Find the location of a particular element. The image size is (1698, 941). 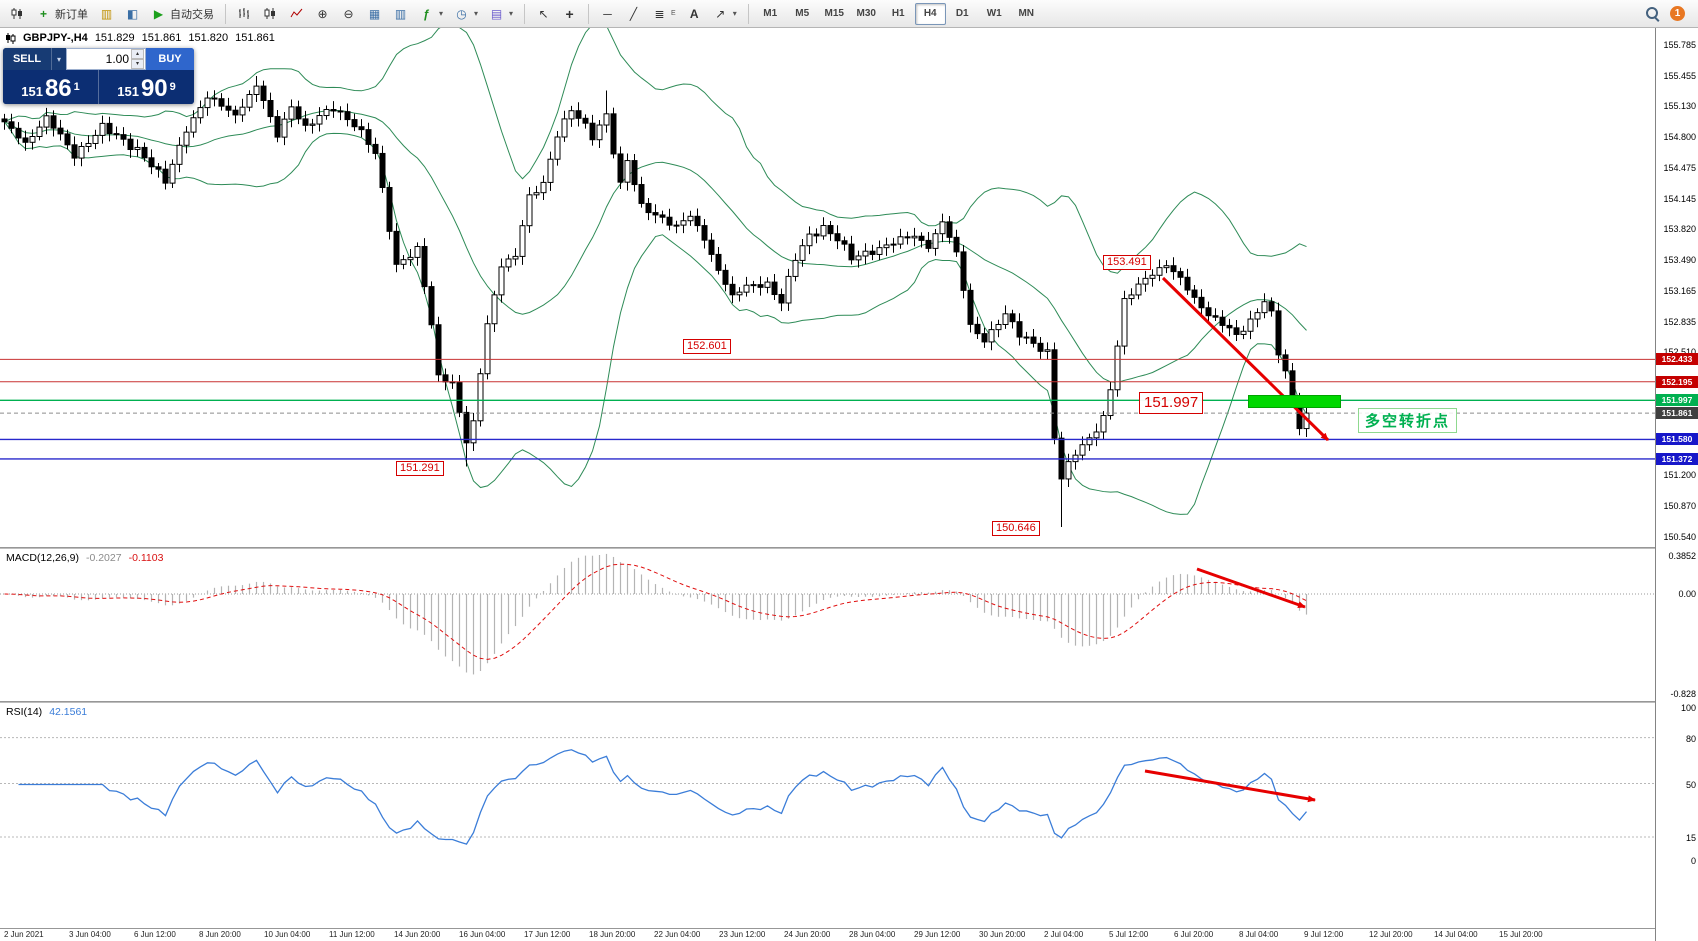

autotrading-button: ▶ 自动交易 is located at coordinates (182, 14).